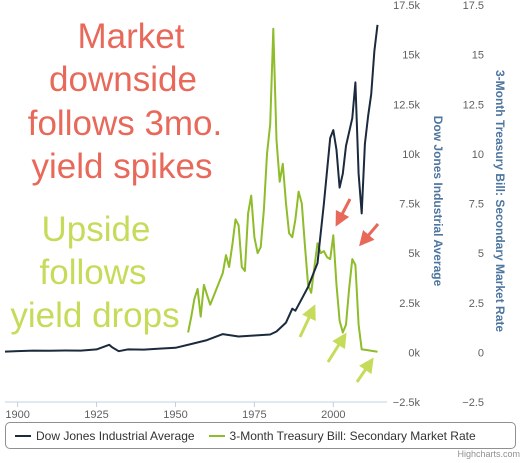 This screenshot has height=463, width=526. I want to click on right-tick-label: 7.5, so click(476, 205).